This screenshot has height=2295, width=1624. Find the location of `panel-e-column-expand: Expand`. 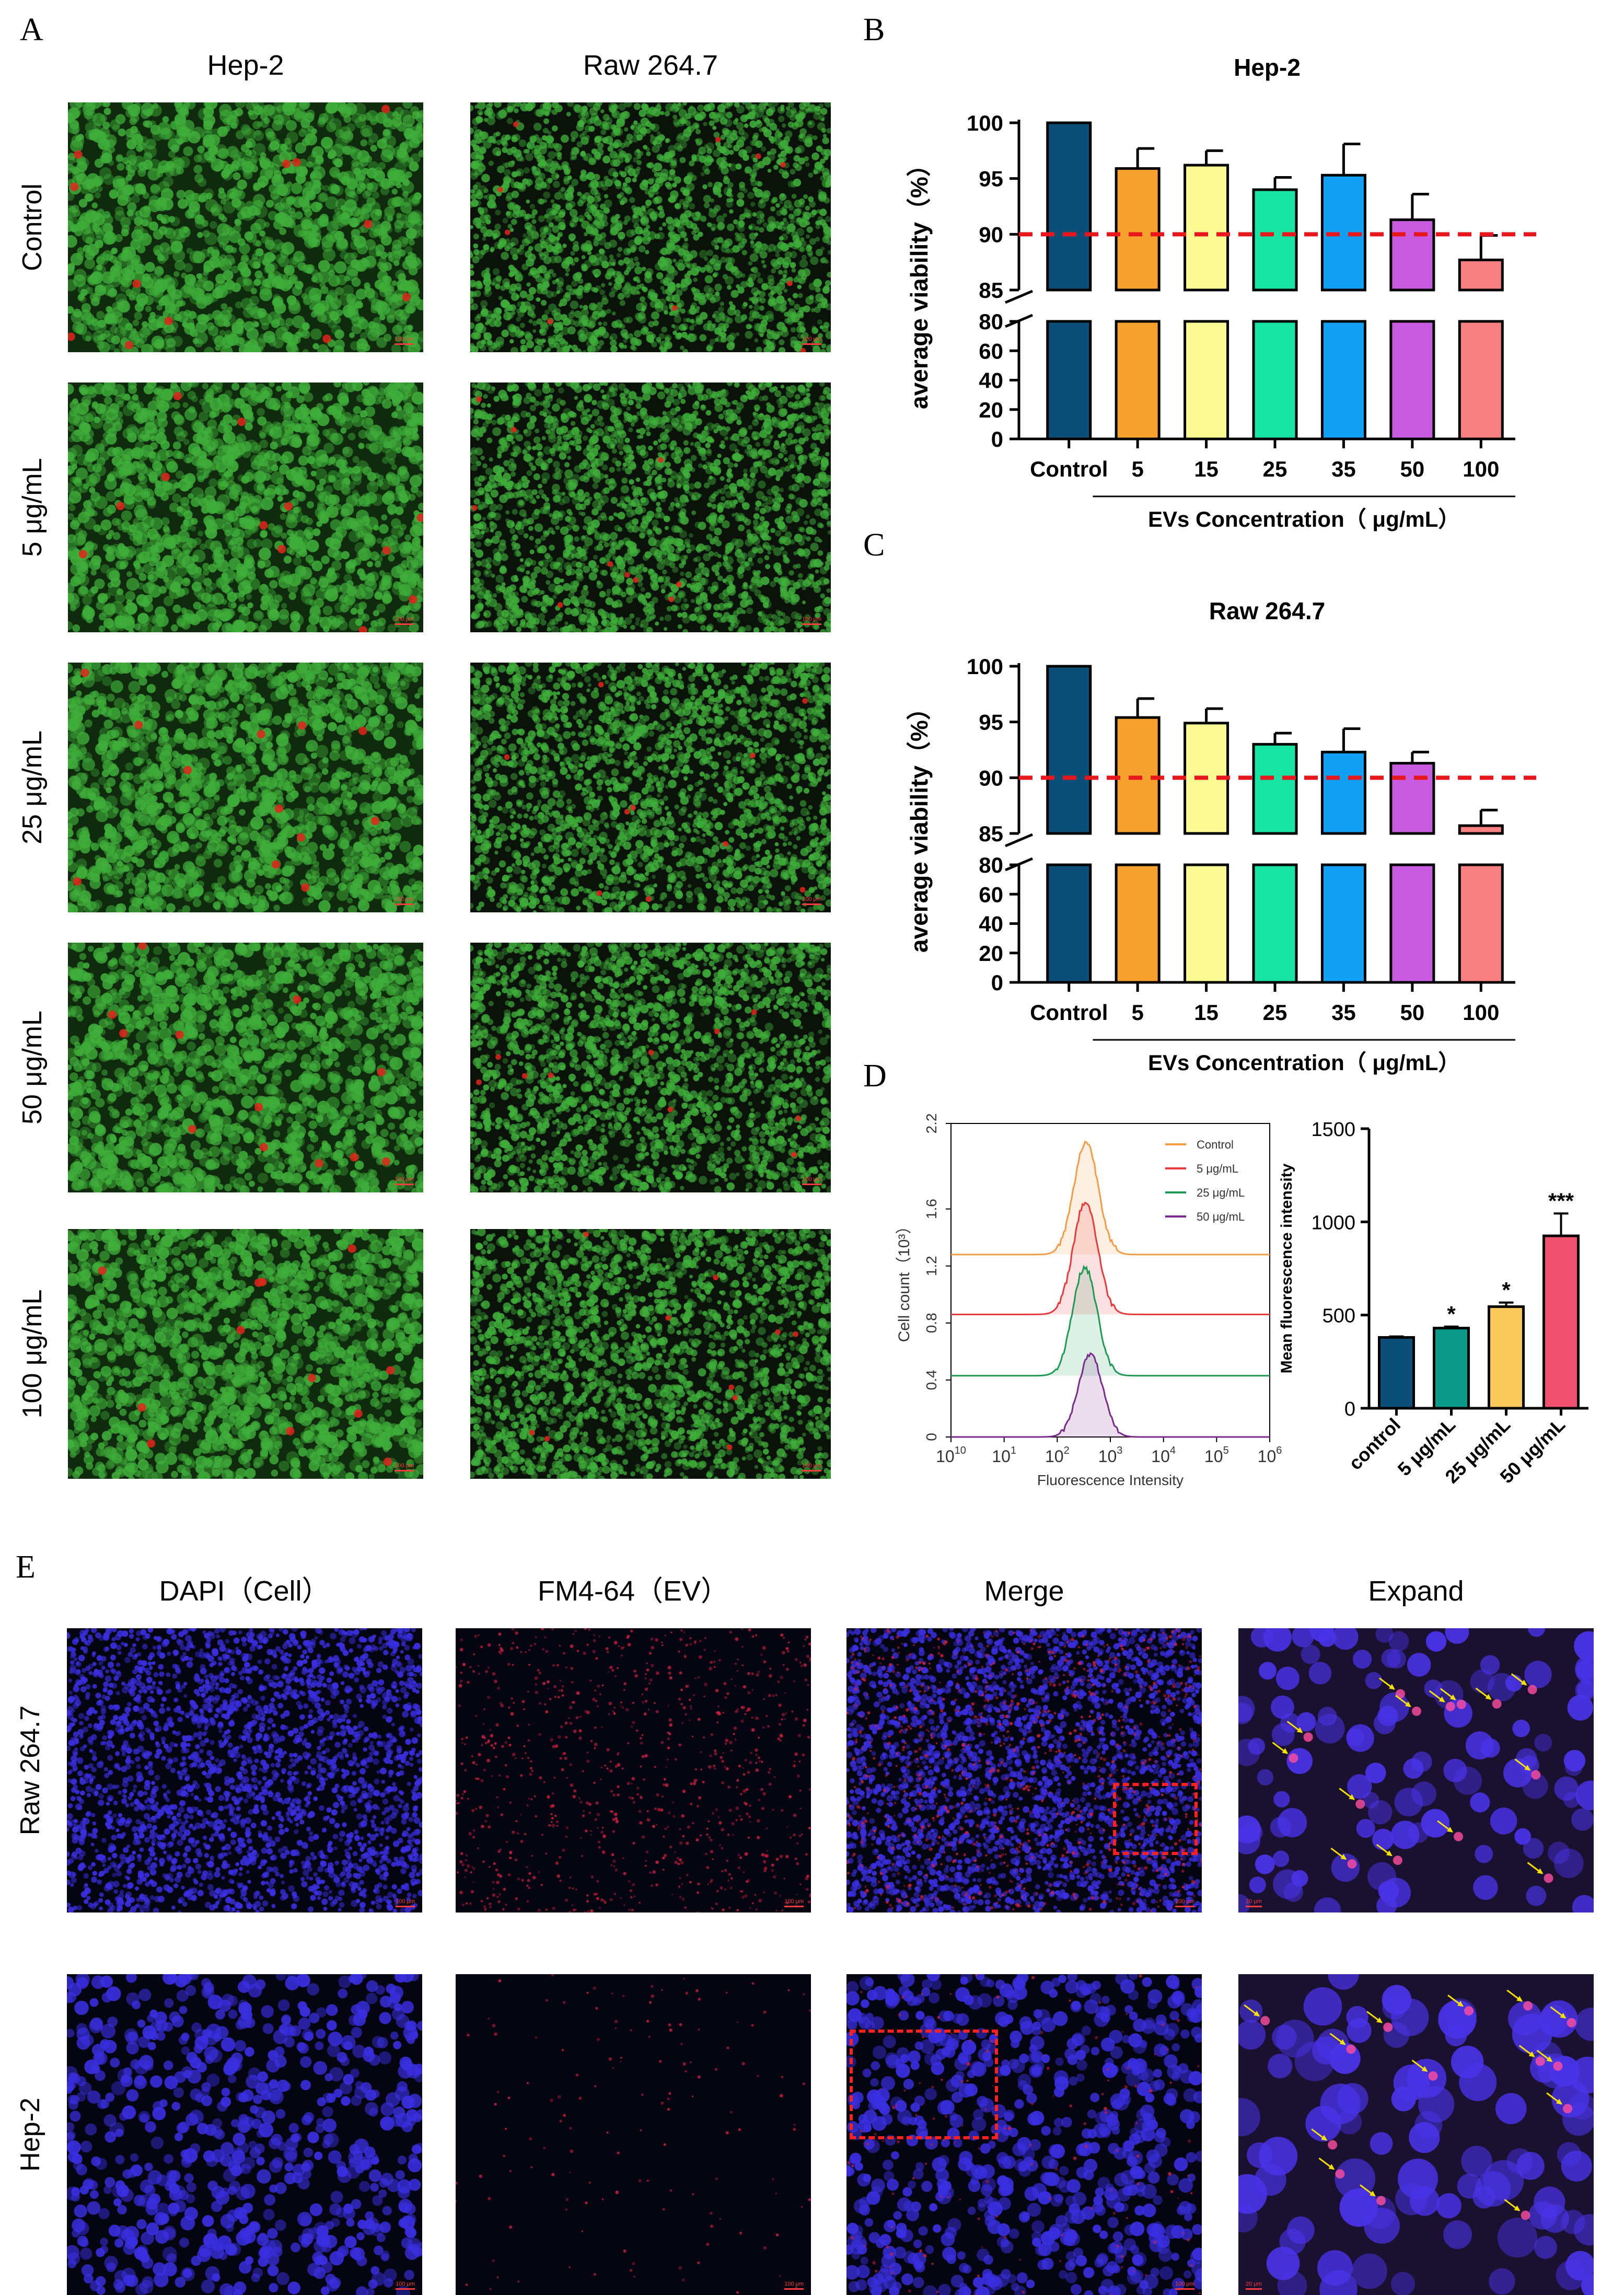

panel-e-column-expand: Expand is located at coordinates (1416, 1591).